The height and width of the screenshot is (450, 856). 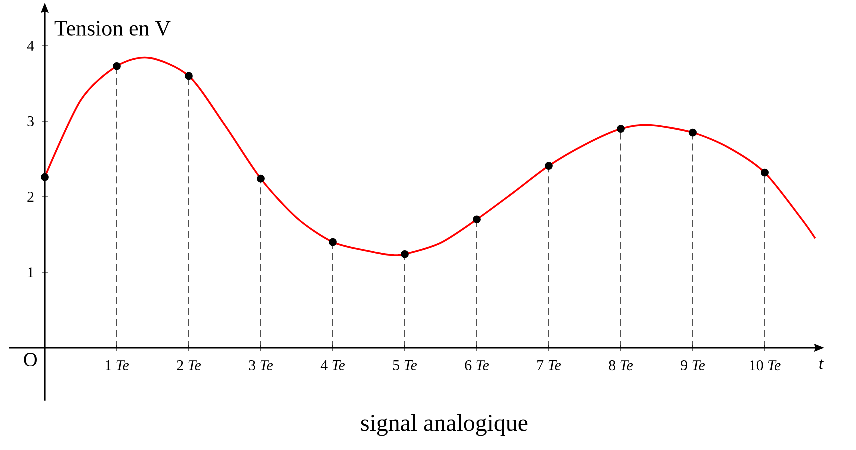 What do you see at coordinates (30, 46) in the screenshot?
I see `y-tick-label: 4` at bounding box center [30, 46].